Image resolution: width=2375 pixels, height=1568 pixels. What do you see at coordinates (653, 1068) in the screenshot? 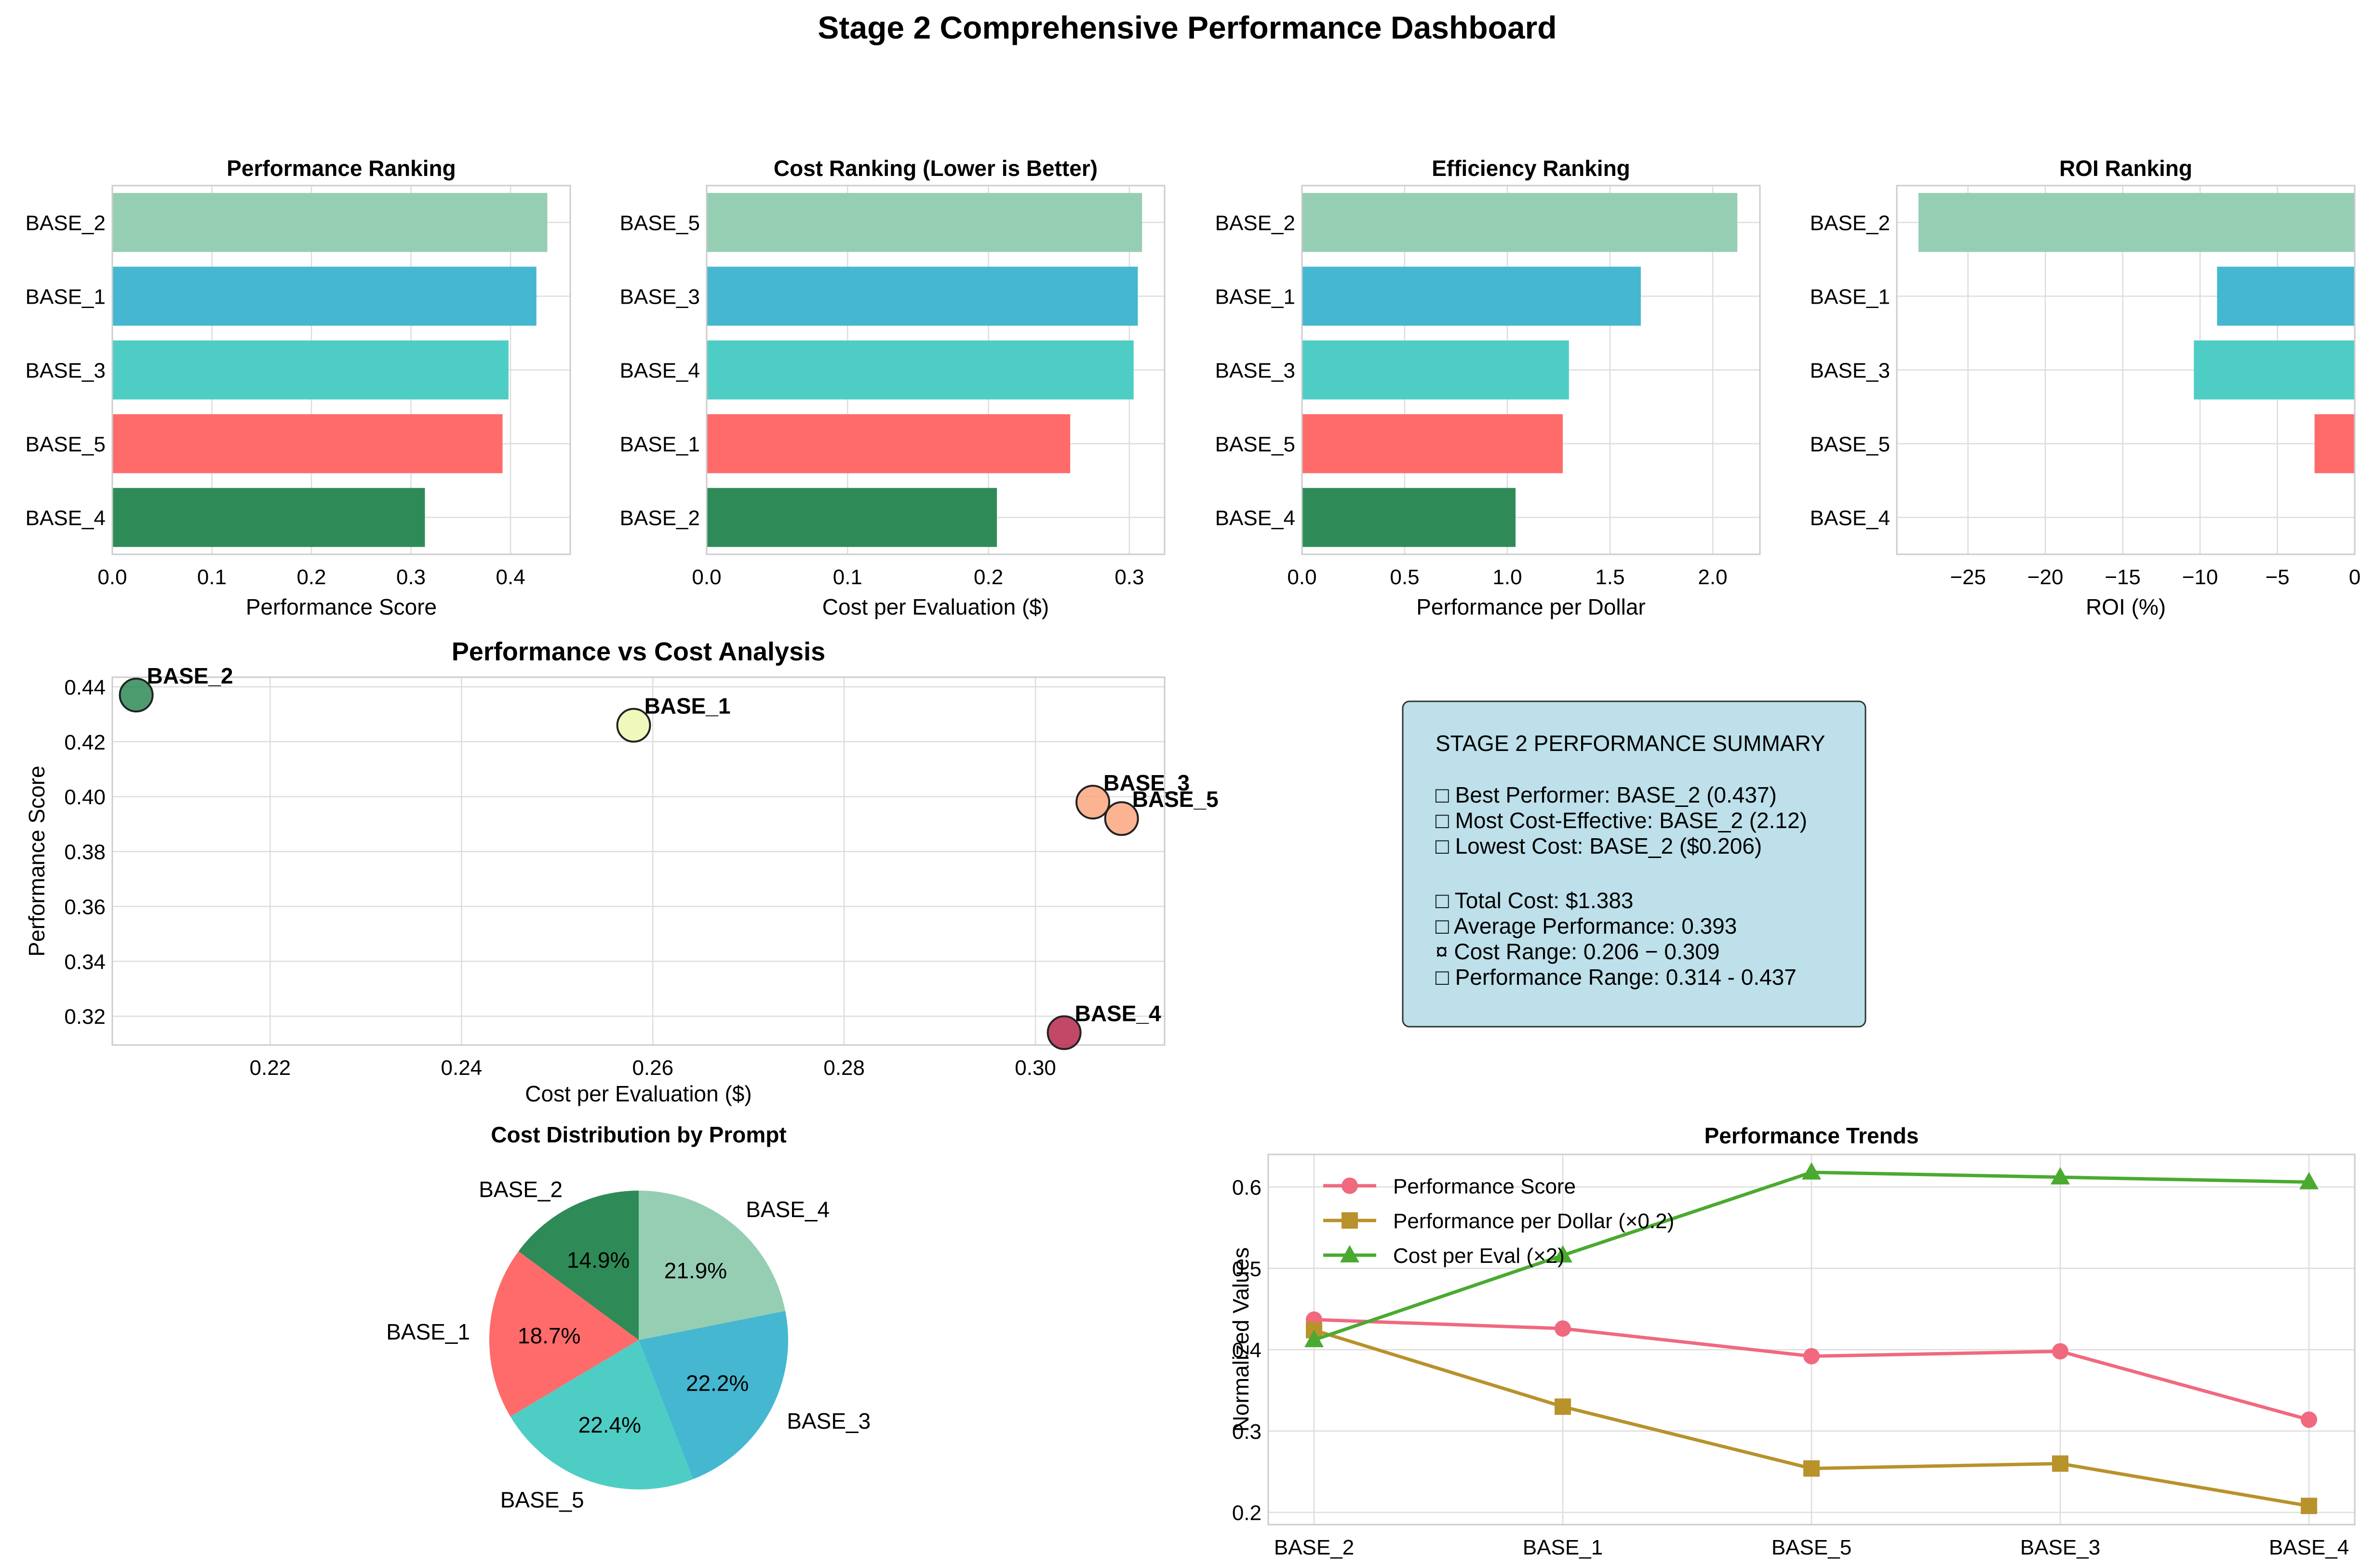
I see `x-tick-label: 0.26` at bounding box center [653, 1068].